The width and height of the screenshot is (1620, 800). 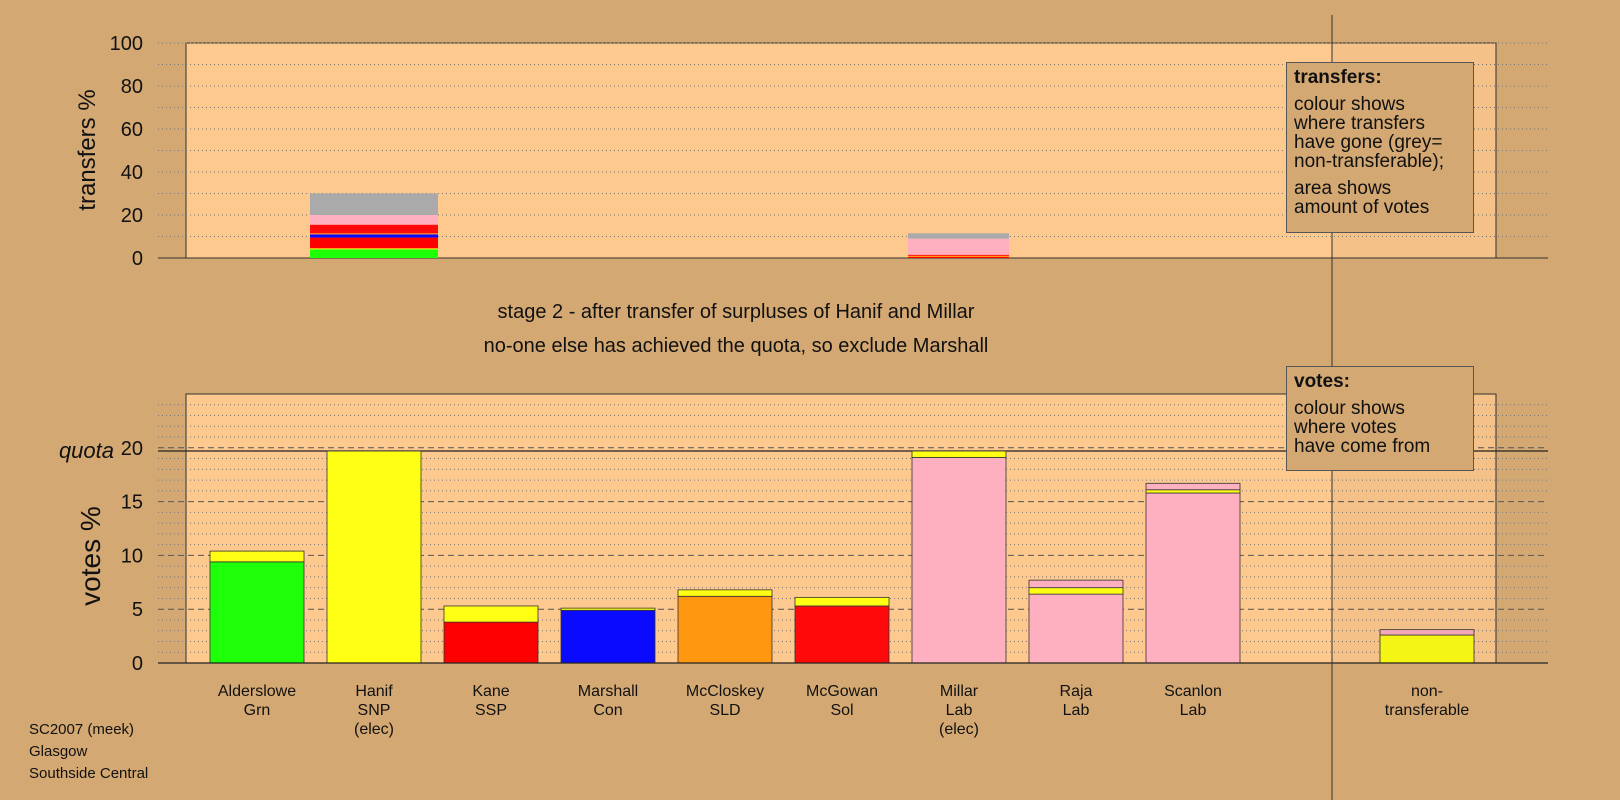 I want to click on votes-y-tick-label: 15, so click(x=132, y=503).